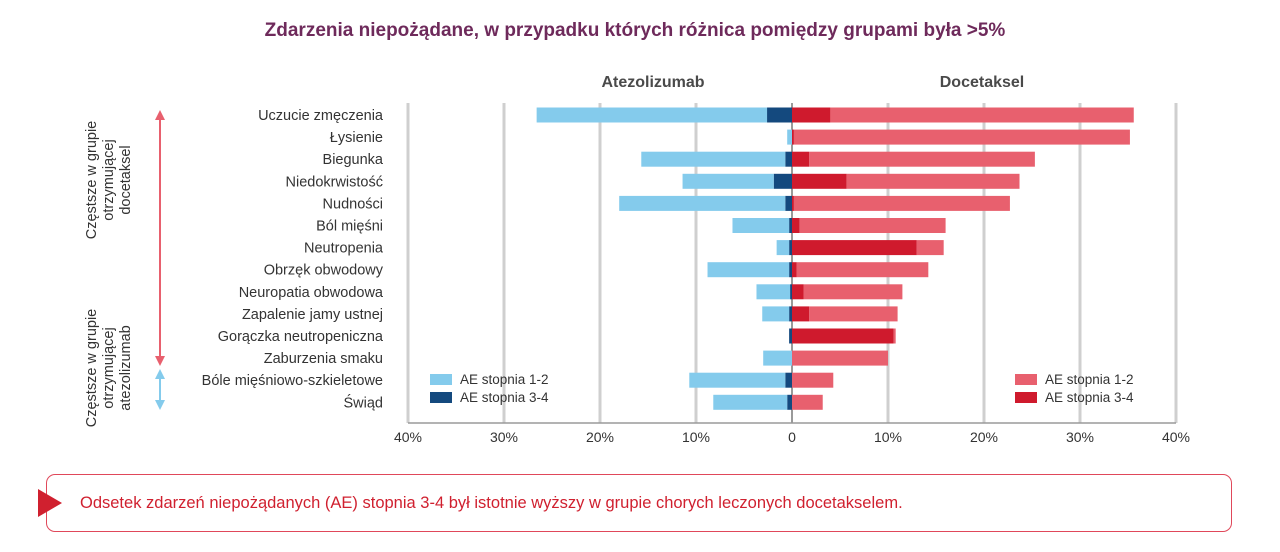 This screenshot has width=1280, height=552. What do you see at coordinates (109, 179) in the screenshot?
I see `upper-group-label: otrzymującej` at bounding box center [109, 179].